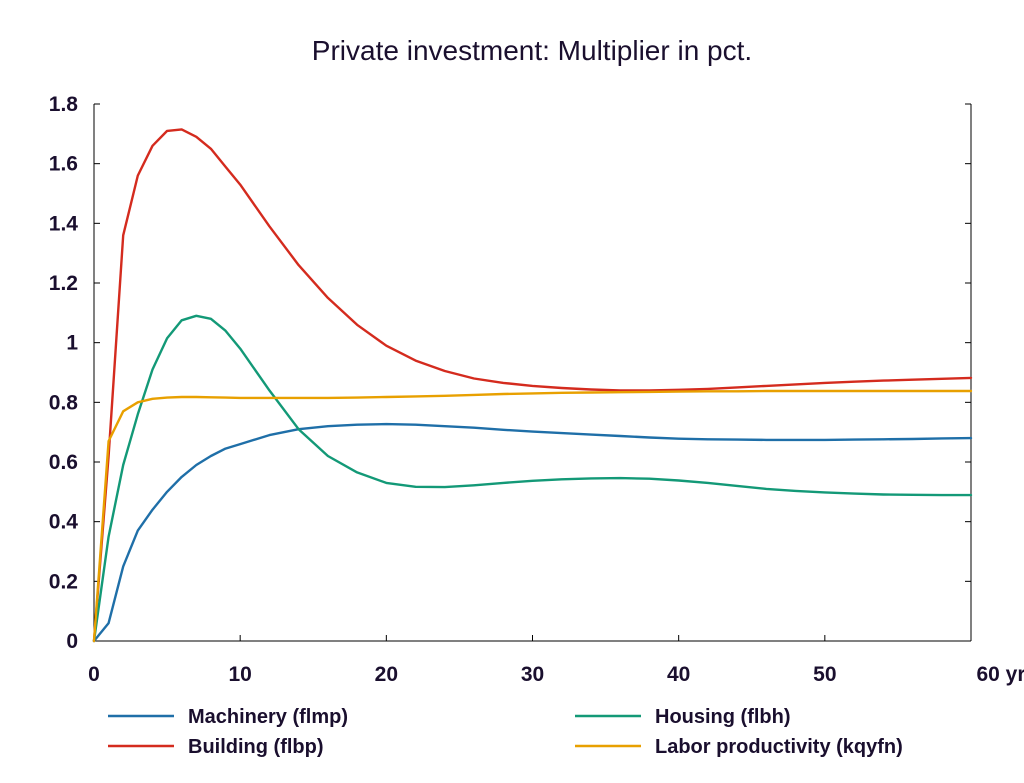 The height and width of the screenshot is (783, 1024). Describe the element at coordinates (64, 104) in the screenshot. I see `y-tick-label: 1.8` at that location.